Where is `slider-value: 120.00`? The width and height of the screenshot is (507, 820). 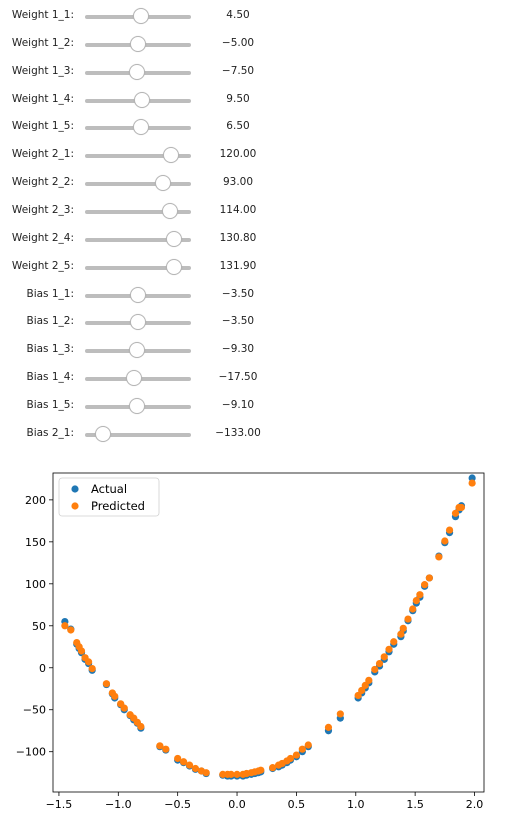 slider-value: 120.00 is located at coordinates (238, 154).